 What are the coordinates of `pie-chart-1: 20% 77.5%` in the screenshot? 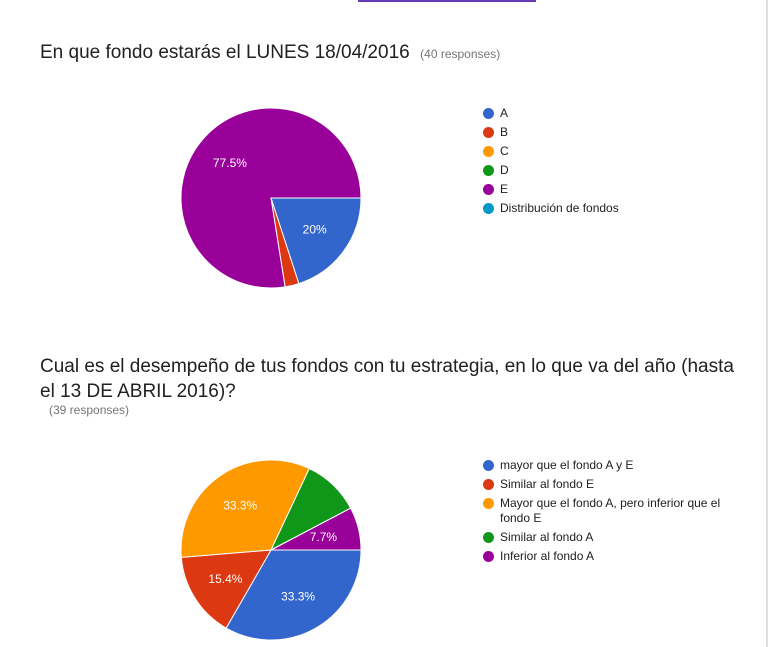 It's located at (271, 198).